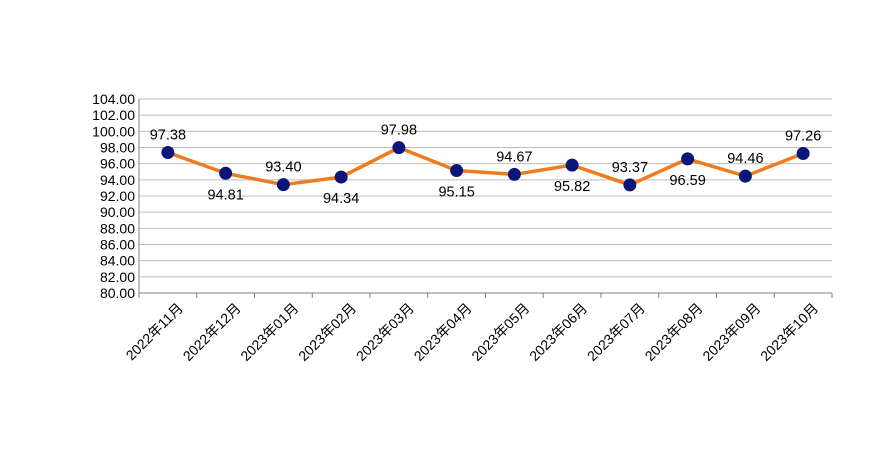 The width and height of the screenshot is (876, 453). I want to click on x-tick-label: 2023年05月, so click(500, 332).